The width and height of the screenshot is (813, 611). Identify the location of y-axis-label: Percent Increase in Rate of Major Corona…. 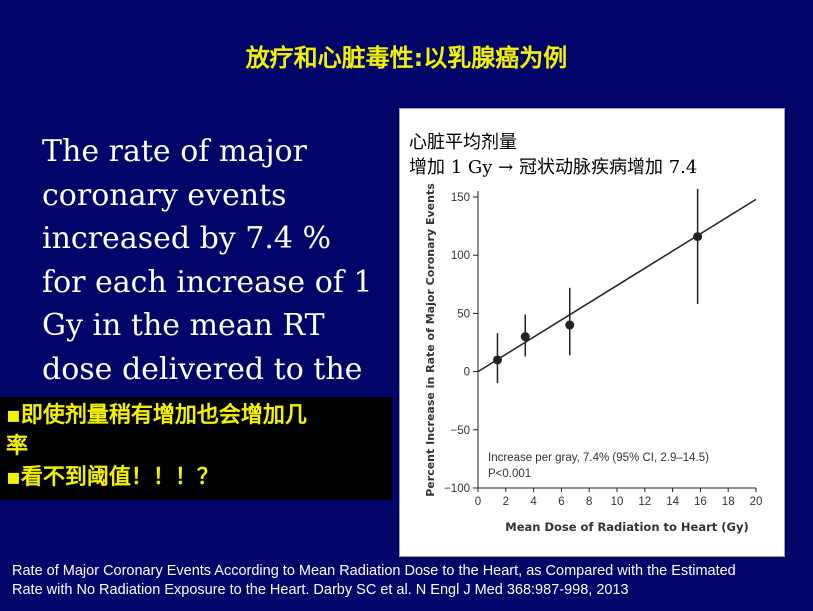
(430, 340).